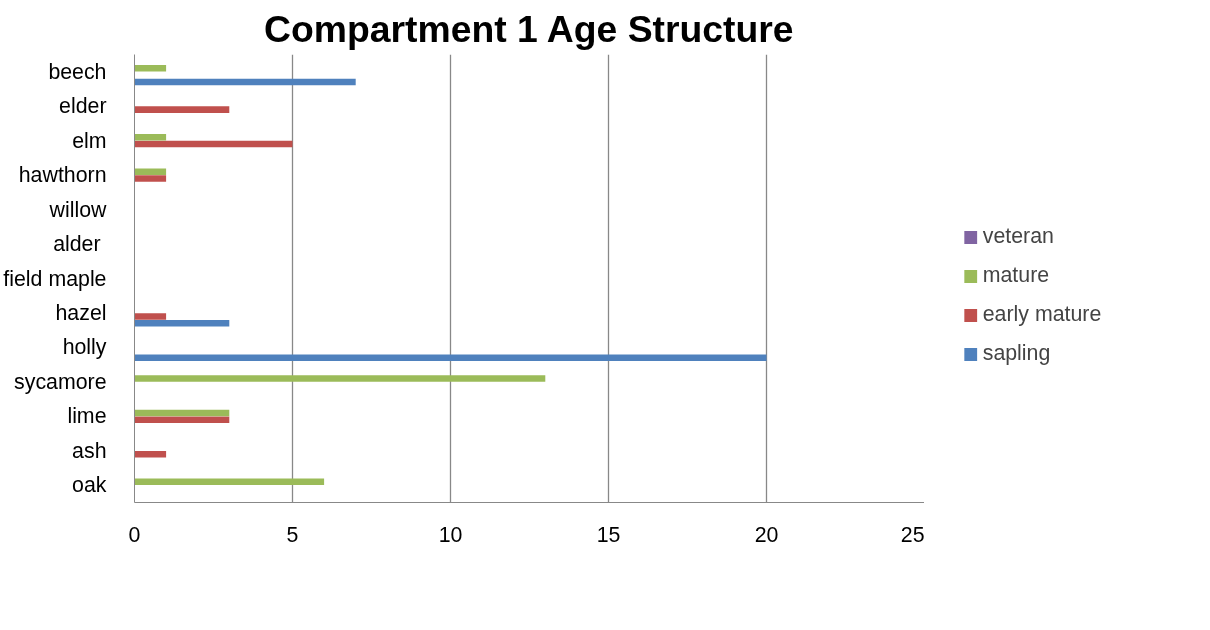 This screenshot has height=630, width=1210. Describe the element at coordinates (55, 278) in the screenshot. I see `y-tick-label: field maple` at that location.